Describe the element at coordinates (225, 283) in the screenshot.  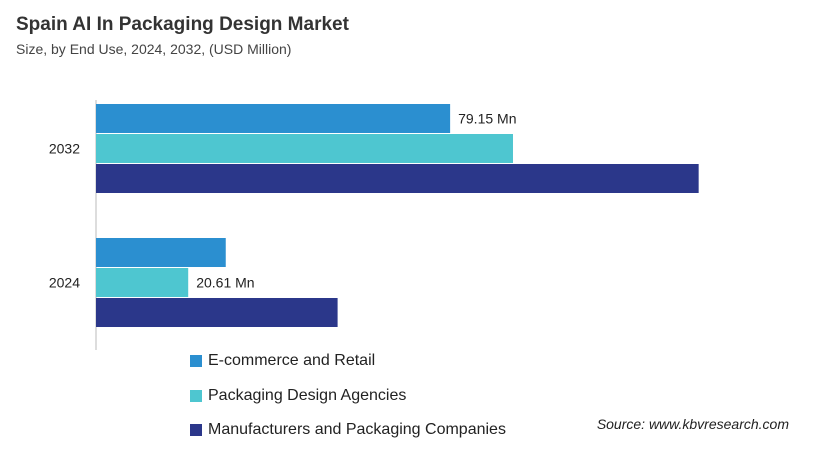
I see `data-label: 20.61 Mn` at that location.